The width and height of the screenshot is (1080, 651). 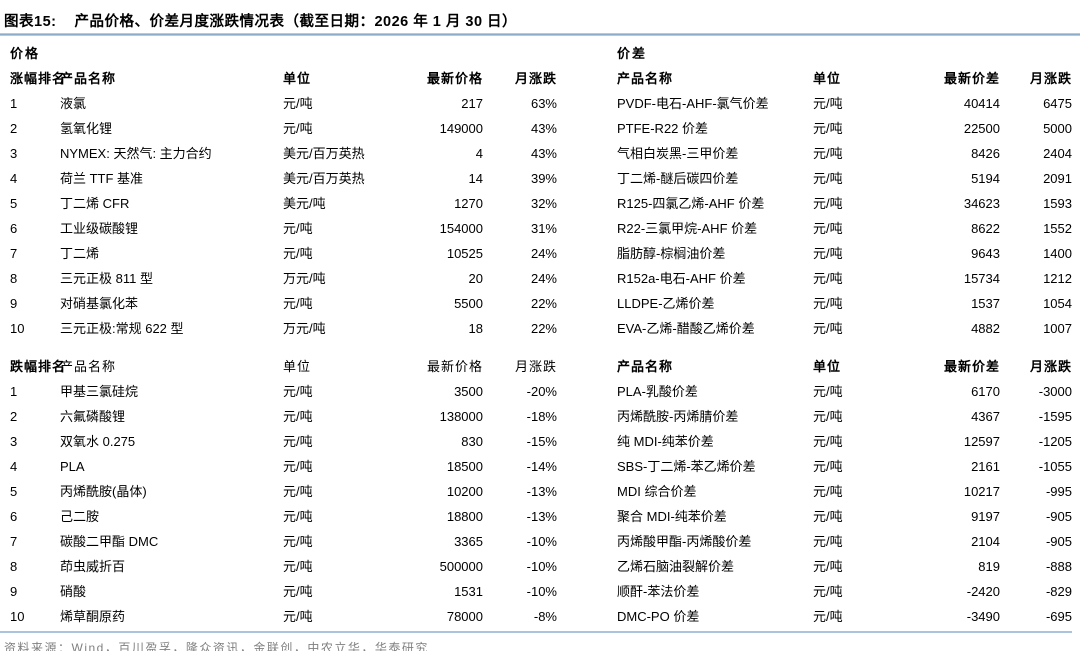 I want to click on product-name-cell: 聚合 MDI-纯苯价差, so click(x=672, y=516).